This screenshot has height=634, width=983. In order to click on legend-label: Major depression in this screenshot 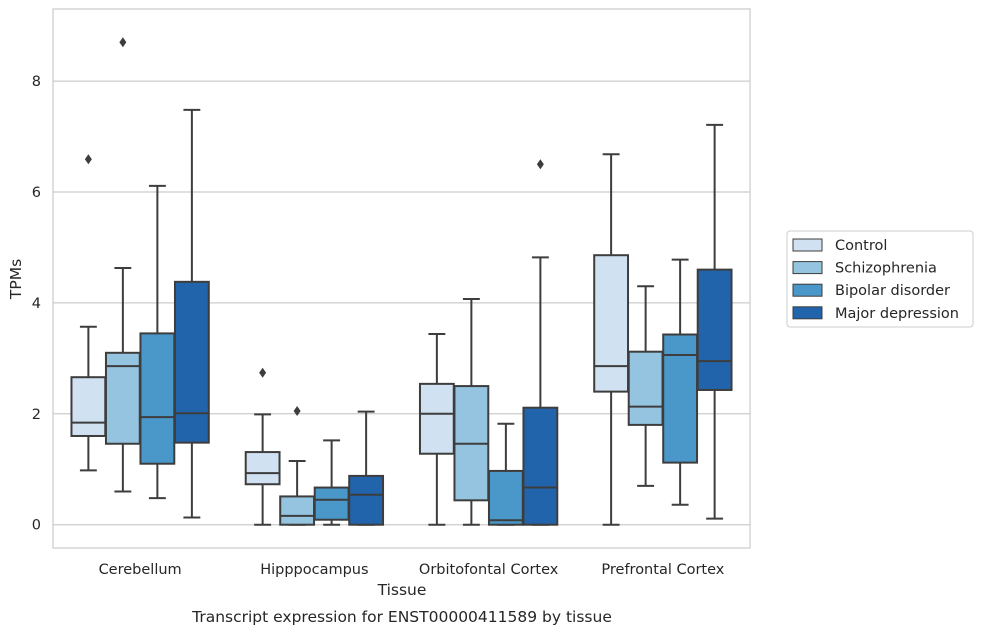, I will do `click(897, 314)`.